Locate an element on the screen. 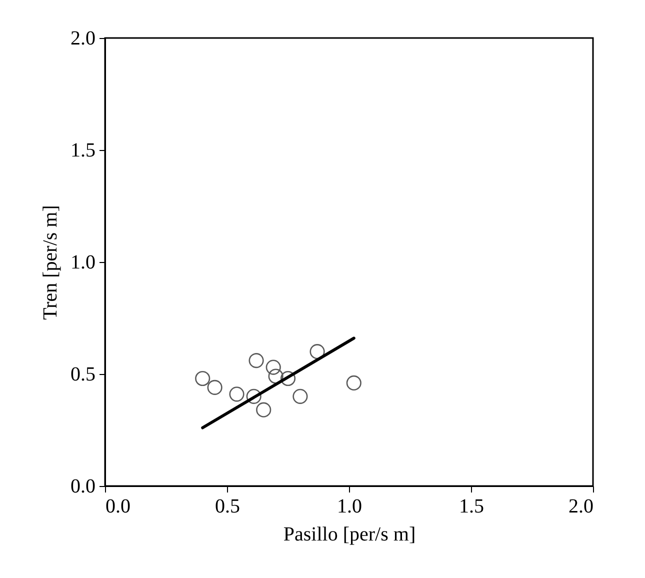  y-axis-title: Tren [per/s m] is located at coordinates (51, 262).